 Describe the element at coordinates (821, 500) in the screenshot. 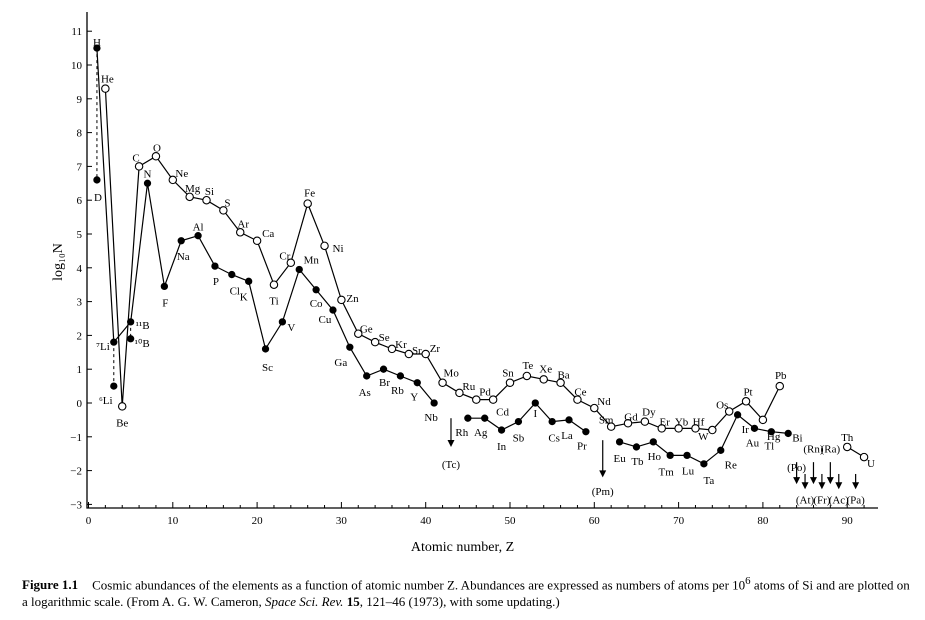

I see `unstable-label: (Fr)` at that location.